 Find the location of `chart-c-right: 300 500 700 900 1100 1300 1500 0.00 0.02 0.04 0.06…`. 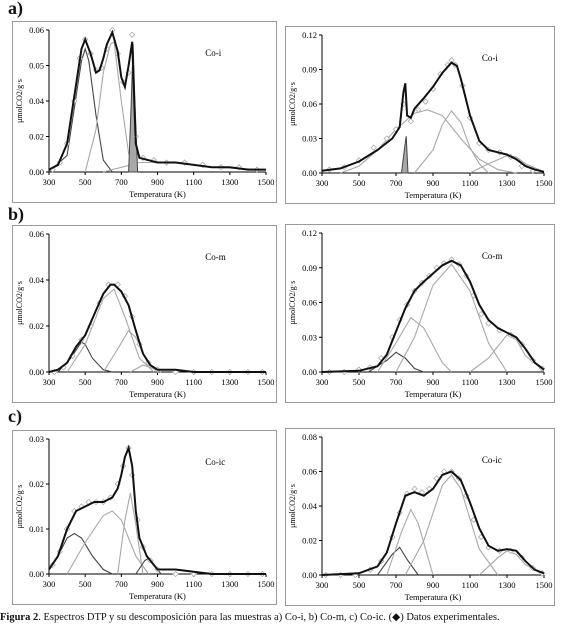

chart-c-right: 300 500 700 900 1100 1300 1500 0.00 0.02 0.04 0.06… is located at coordinates (420, 517).